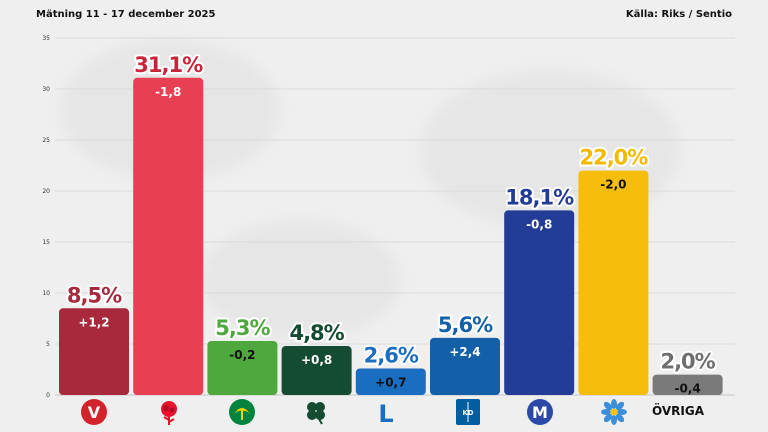  I want to click on change-label: +0,7, so click(390, 382).